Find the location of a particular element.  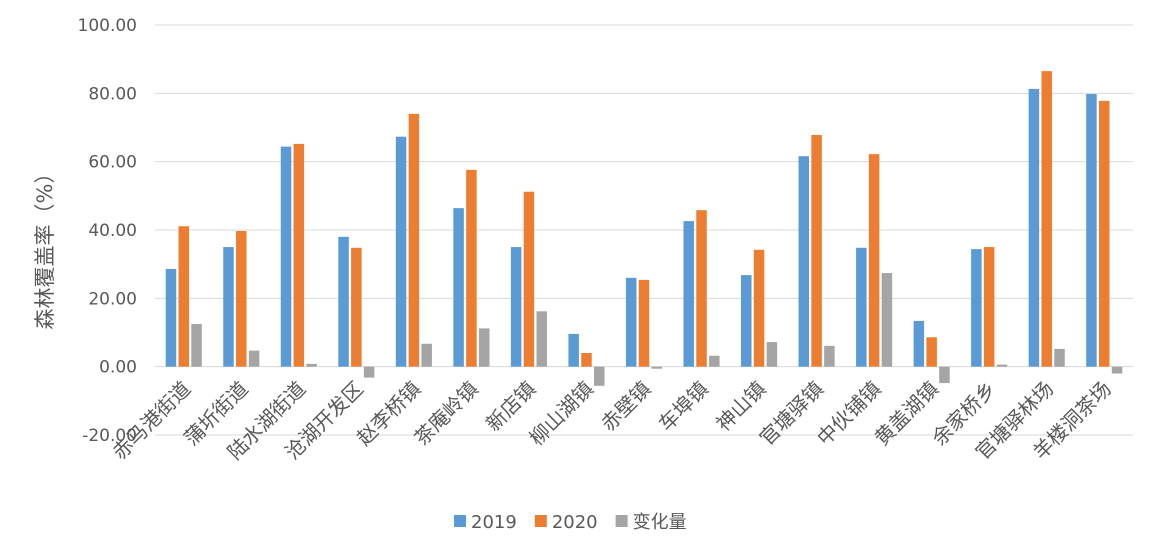

bar-变化量-蒲圻街道 is located at coordinates (254, 358).